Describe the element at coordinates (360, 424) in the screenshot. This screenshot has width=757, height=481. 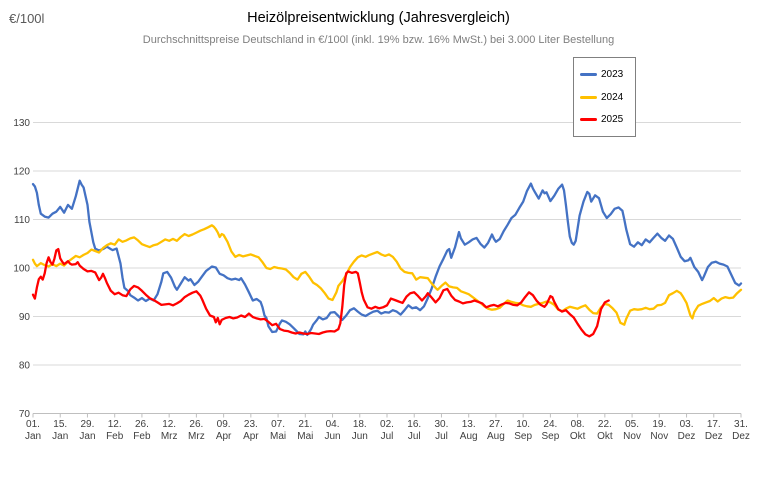
I see `x-axis-tick-label-day: 18.` at that location.